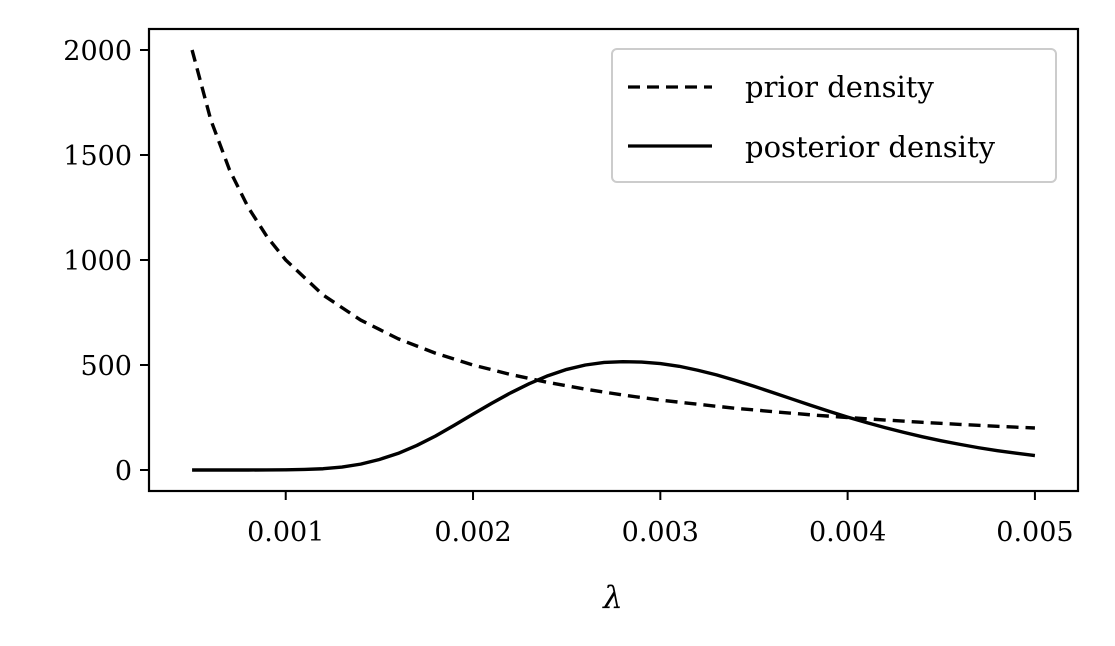  What do you see at coordinates (285, 532) in the screenshot?
I see `x-tick-label: 0.001` at bounding box center [285, 532].